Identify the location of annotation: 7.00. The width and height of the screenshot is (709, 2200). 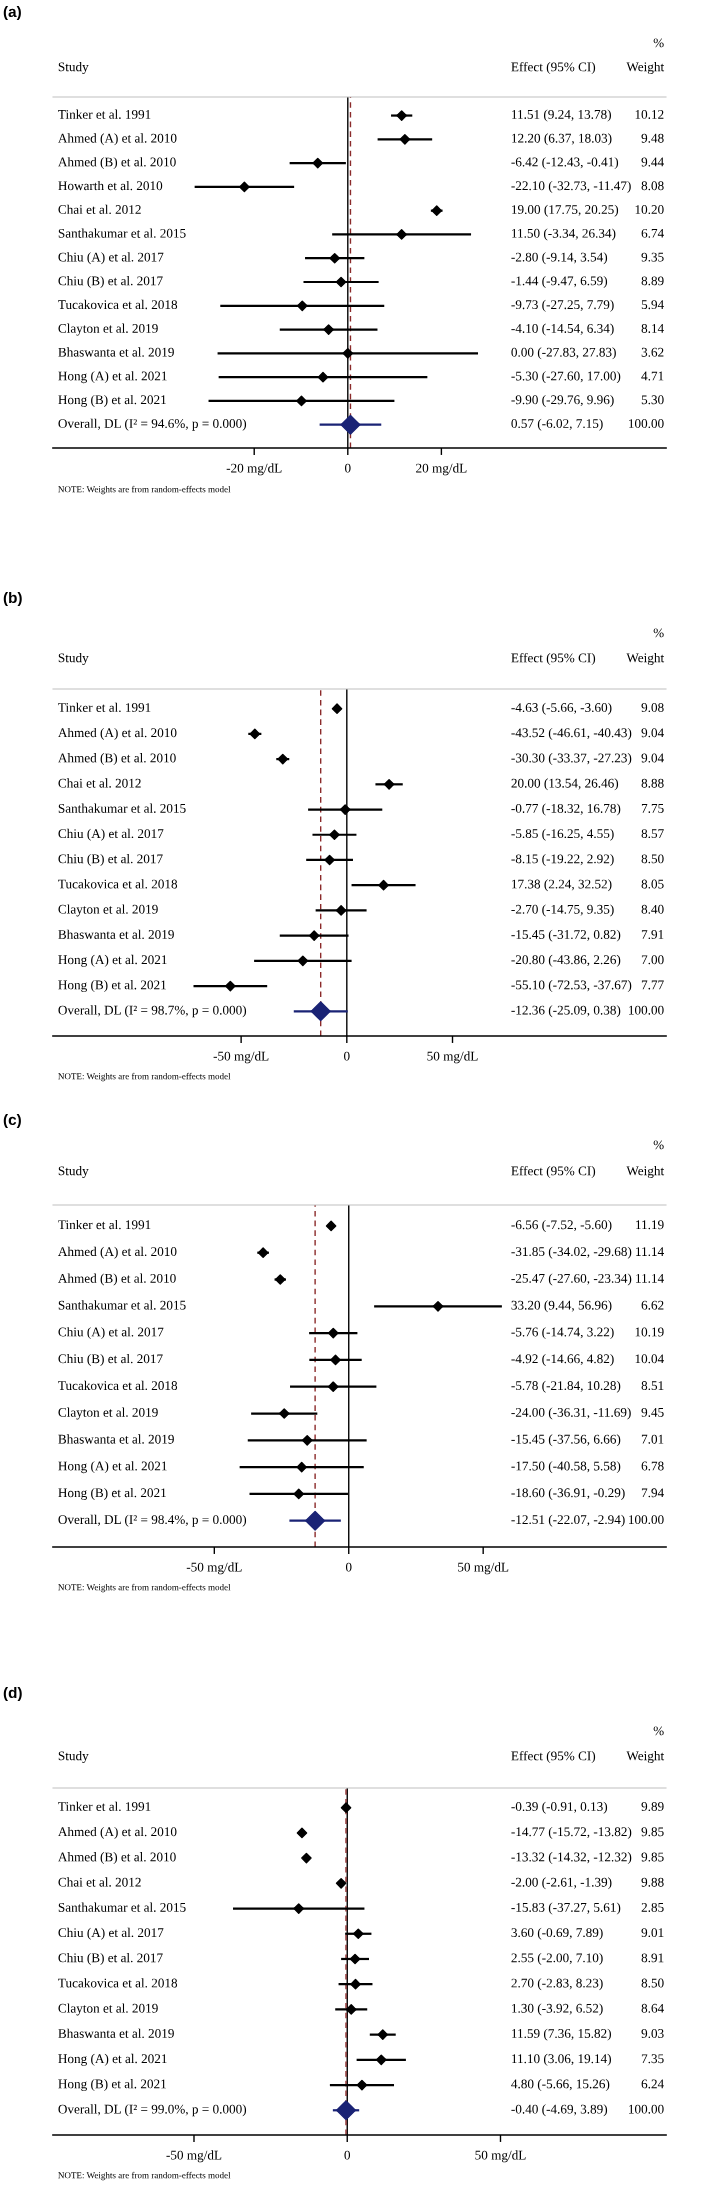
(652, 960).